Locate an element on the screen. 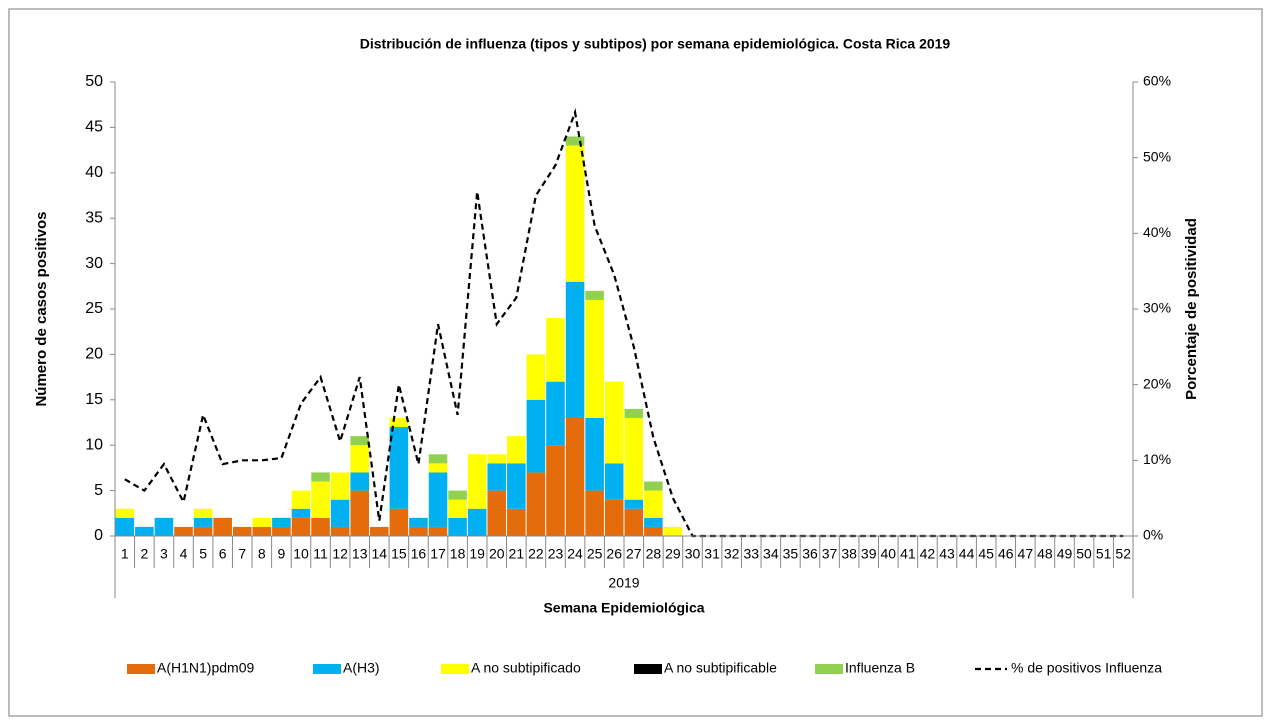 Image resolution: width=1272 pixels, height=726 pixels. x-axis-title: Semana Epidemiológica is located at coordinates (623, 608).